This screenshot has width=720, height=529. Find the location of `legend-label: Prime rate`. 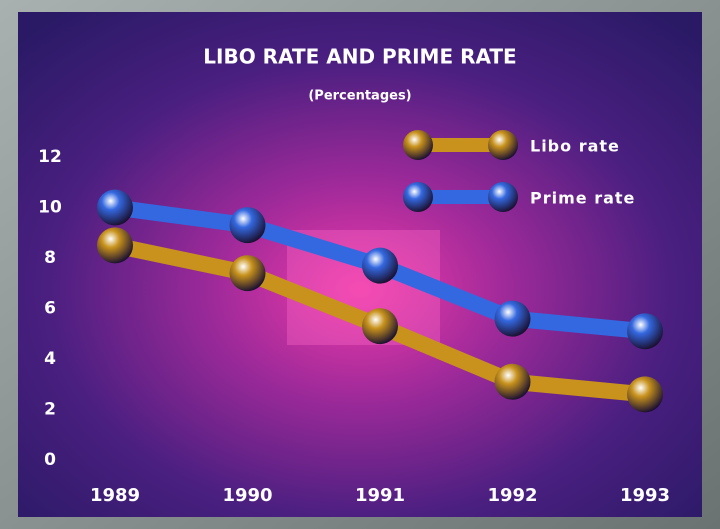

legend-label: Prime rate is located at coordinates (582, 198).